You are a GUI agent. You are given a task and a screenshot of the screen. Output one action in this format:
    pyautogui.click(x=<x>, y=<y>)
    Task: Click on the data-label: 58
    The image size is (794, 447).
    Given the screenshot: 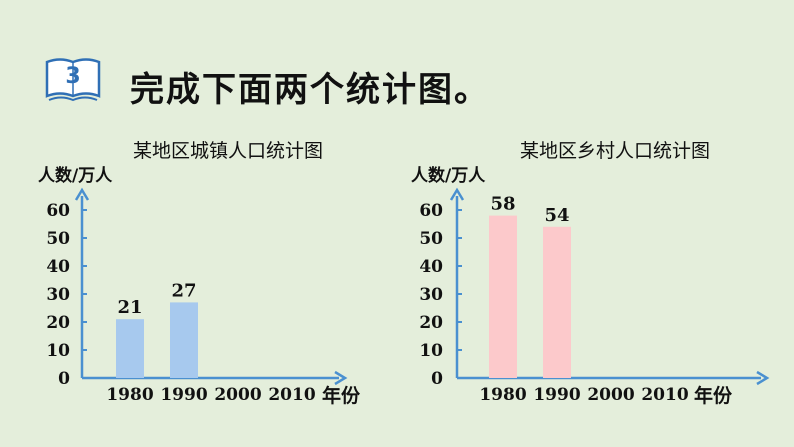 What is the action you would take?
    pyautogui.click(x=502, y=204)
    